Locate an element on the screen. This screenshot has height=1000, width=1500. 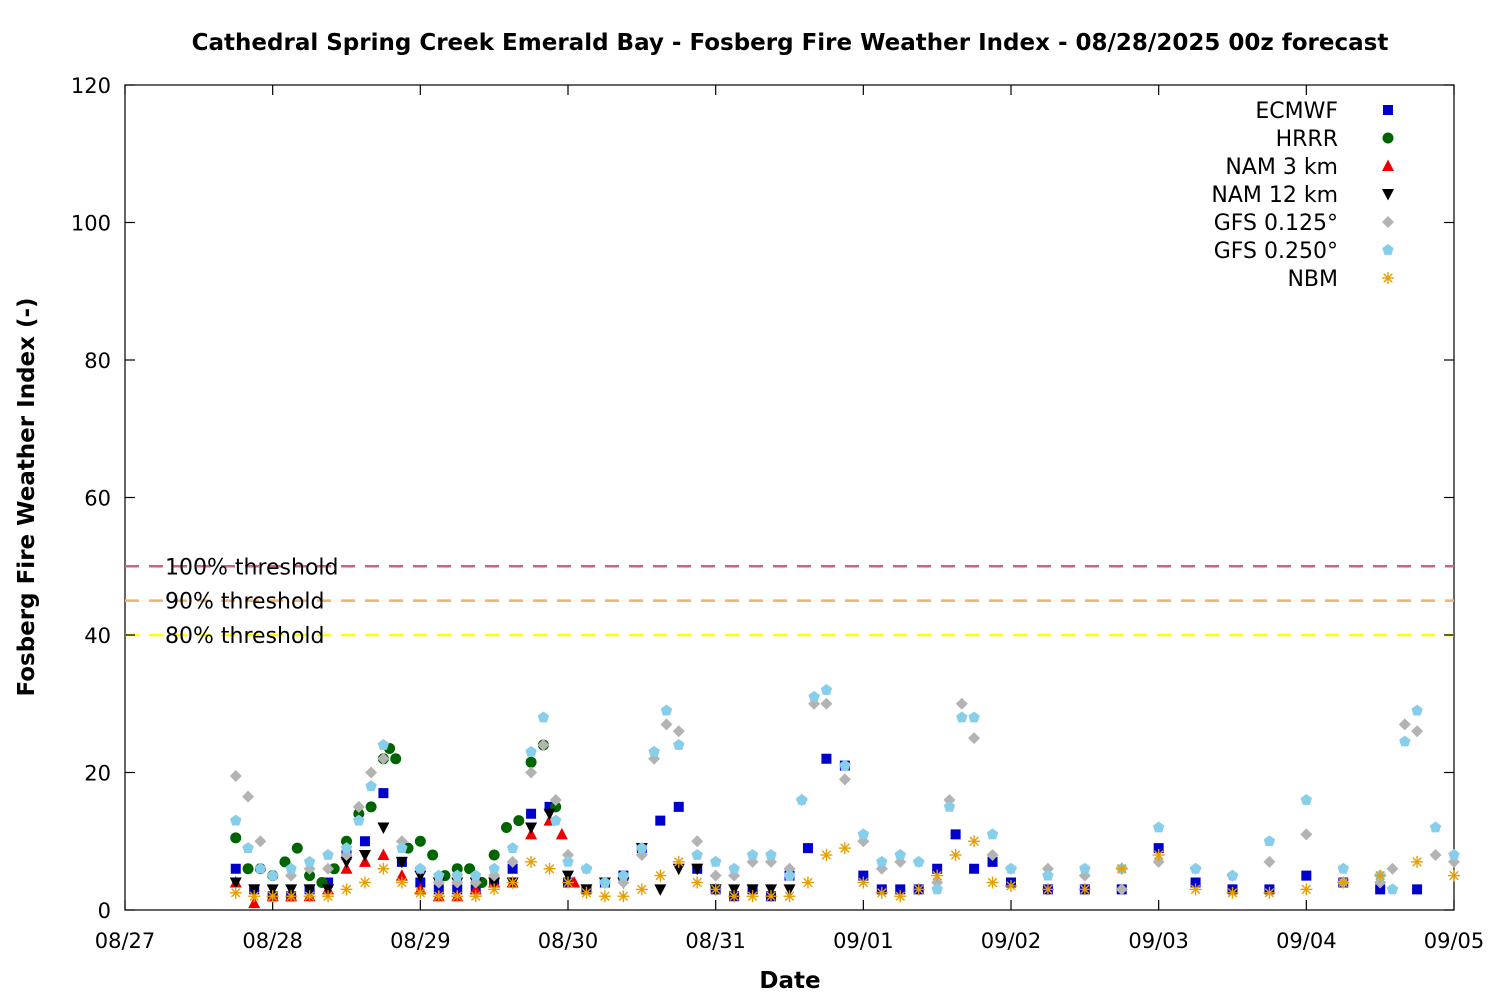
y-tick-label: 120 is located at coordinates (91, 86).